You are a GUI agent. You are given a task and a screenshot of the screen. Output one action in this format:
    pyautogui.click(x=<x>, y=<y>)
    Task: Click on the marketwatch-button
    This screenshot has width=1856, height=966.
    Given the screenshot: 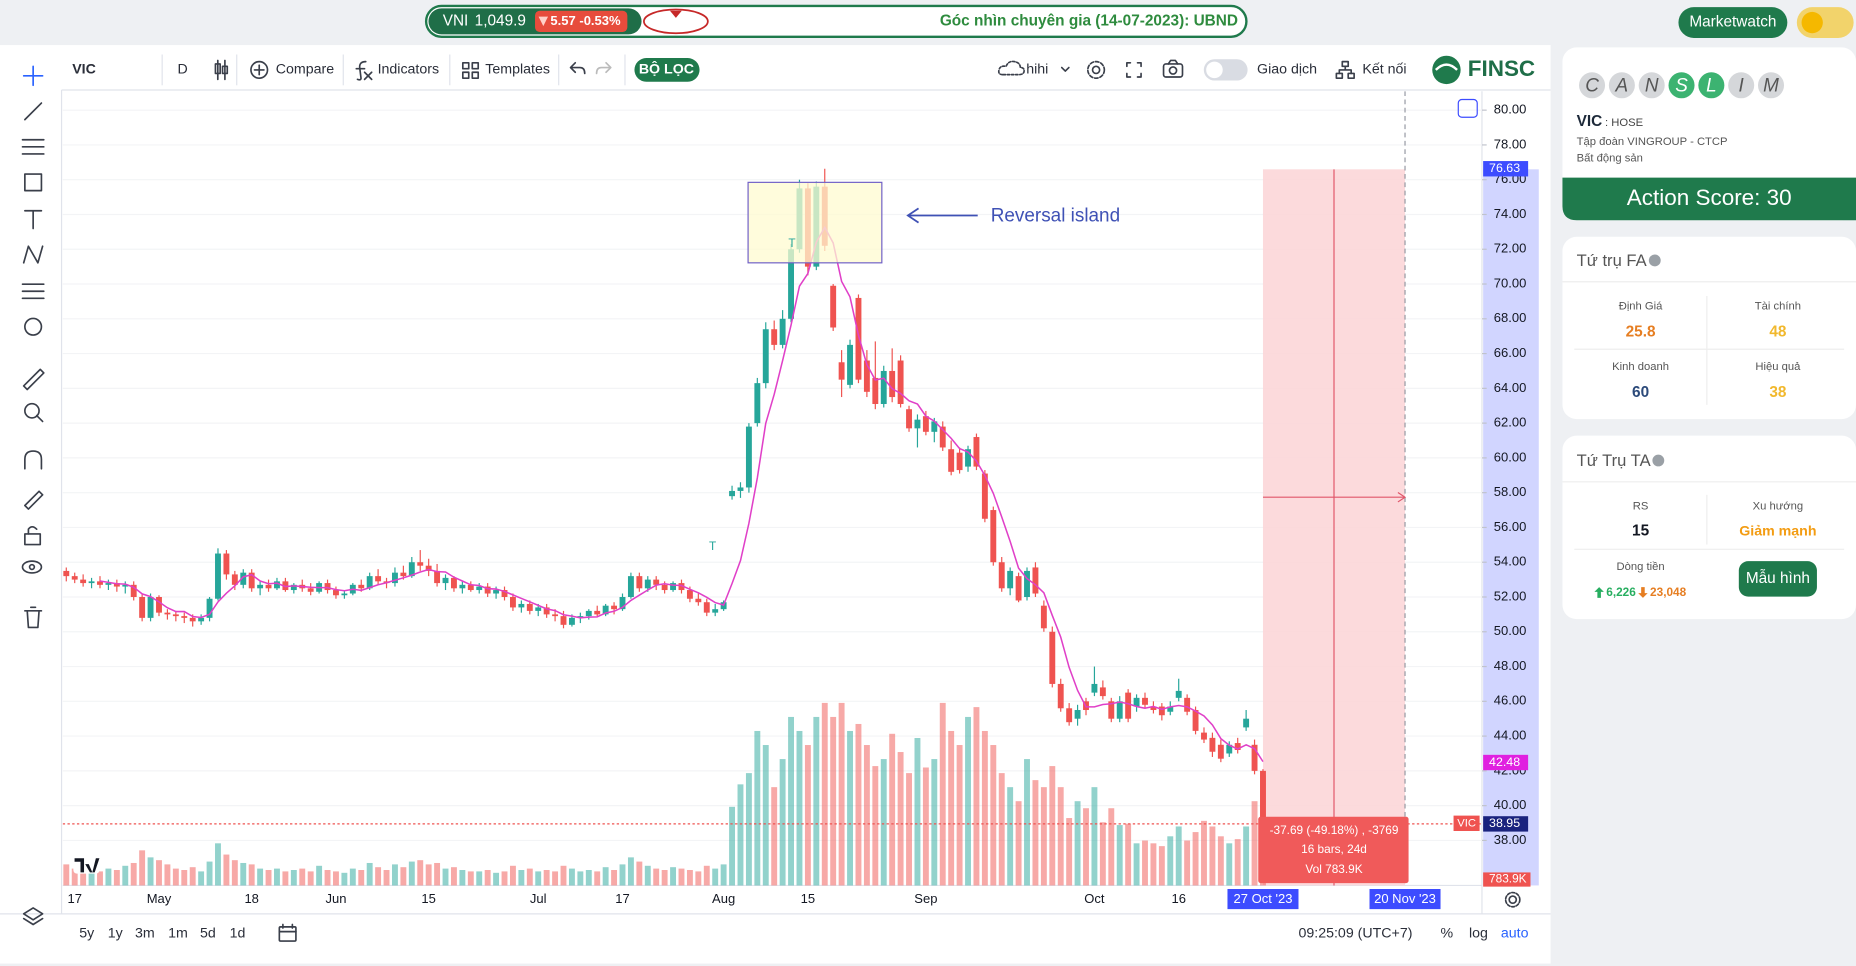 What is the action you would take?
    pyautogui.click(x=1733, y=22)
    